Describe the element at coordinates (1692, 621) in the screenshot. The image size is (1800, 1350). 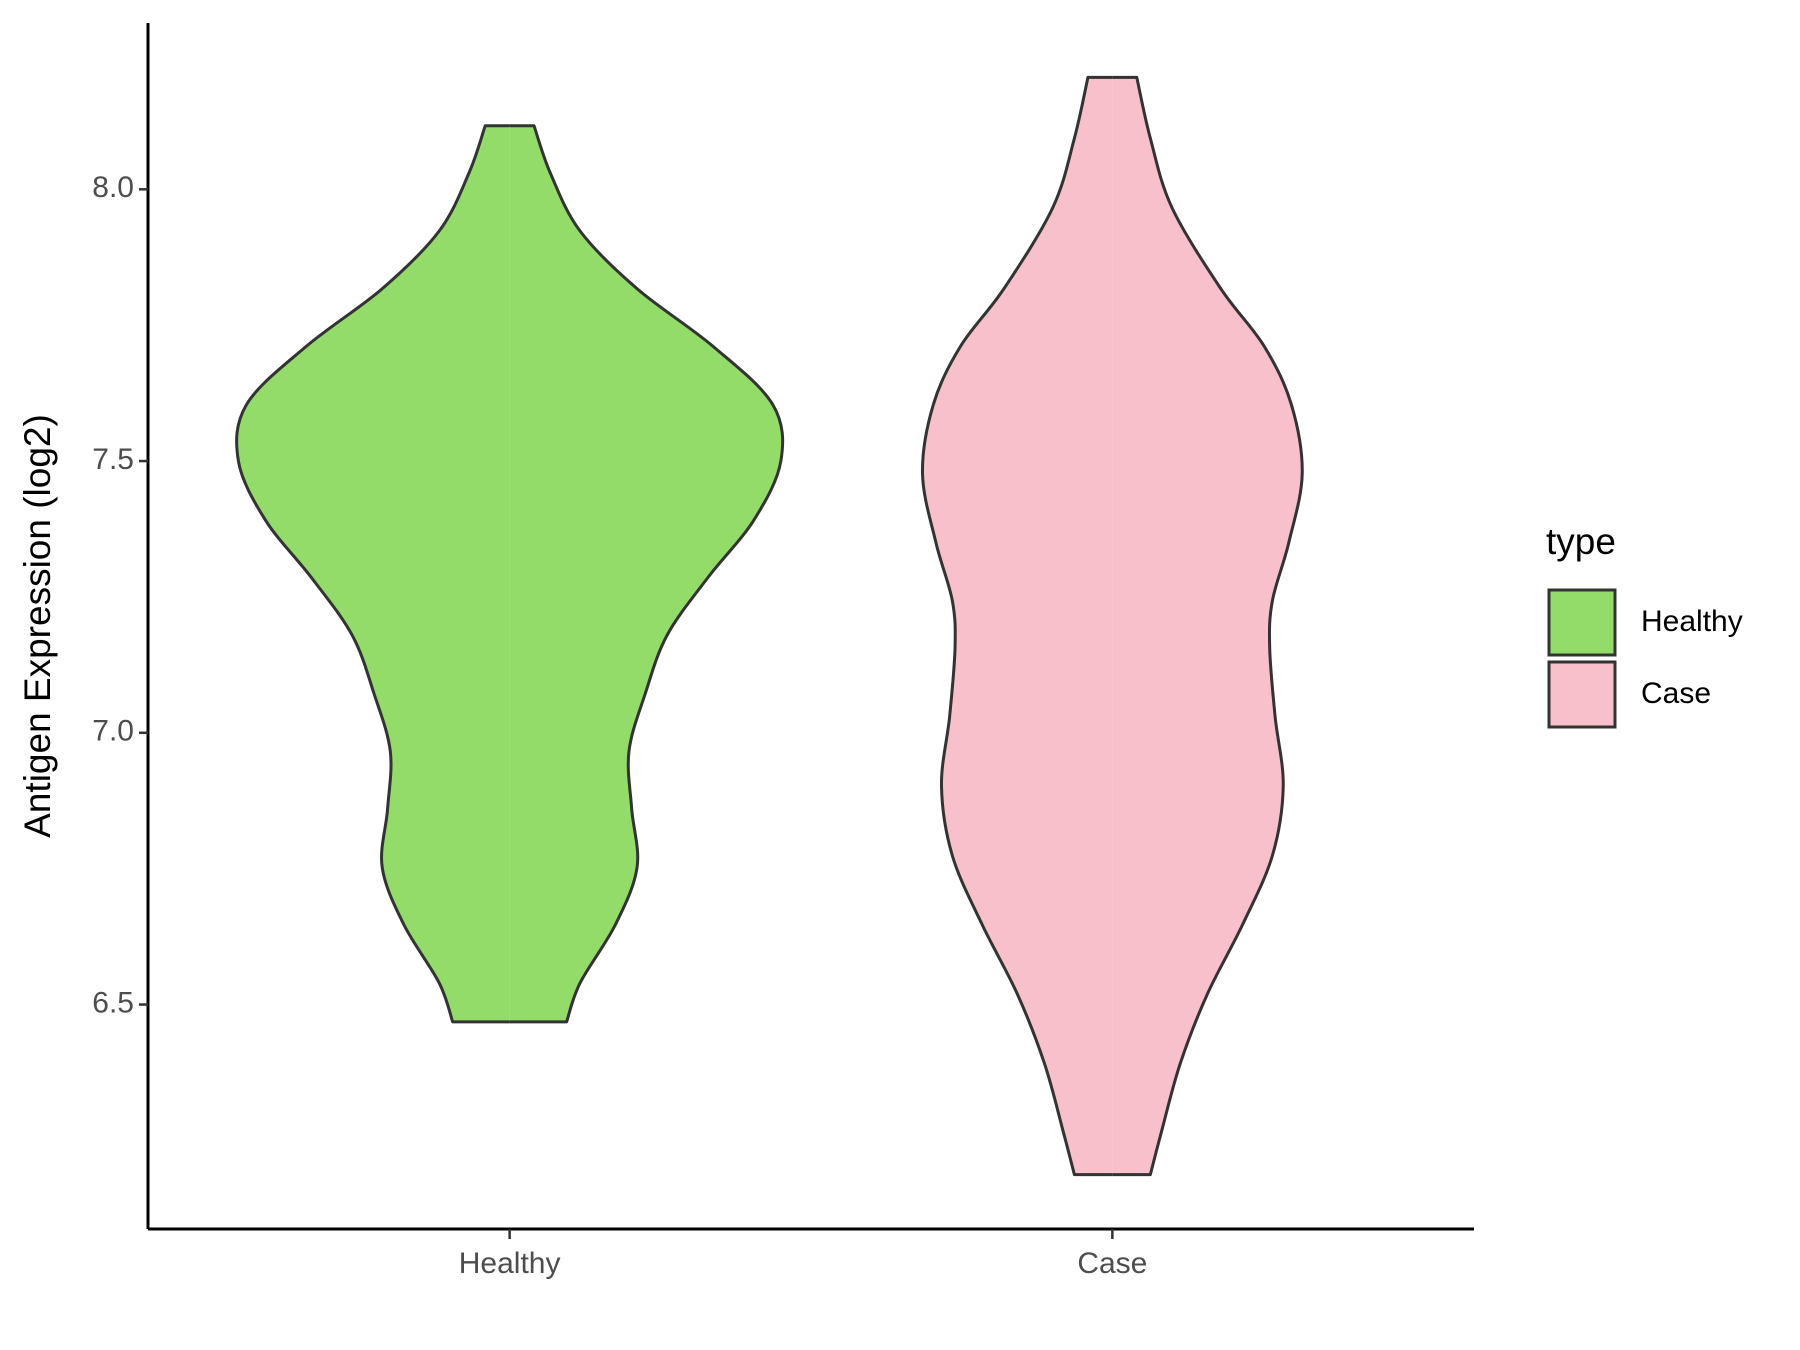
I see `legend-label: Healthy` at that location.